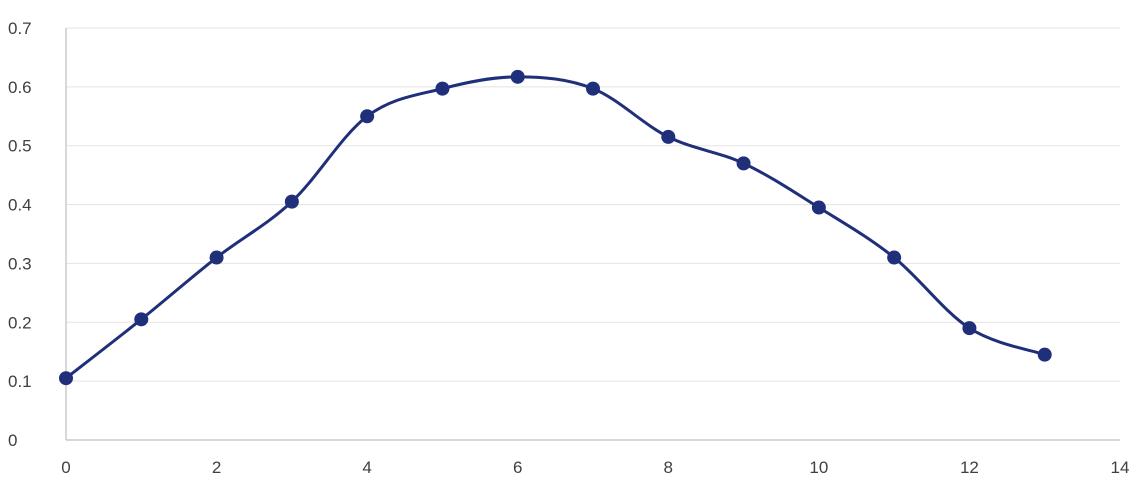 The height and width of the screenshot is (484, 1140). I want to click on y-tick-label: 0.6, so click(20, 87).